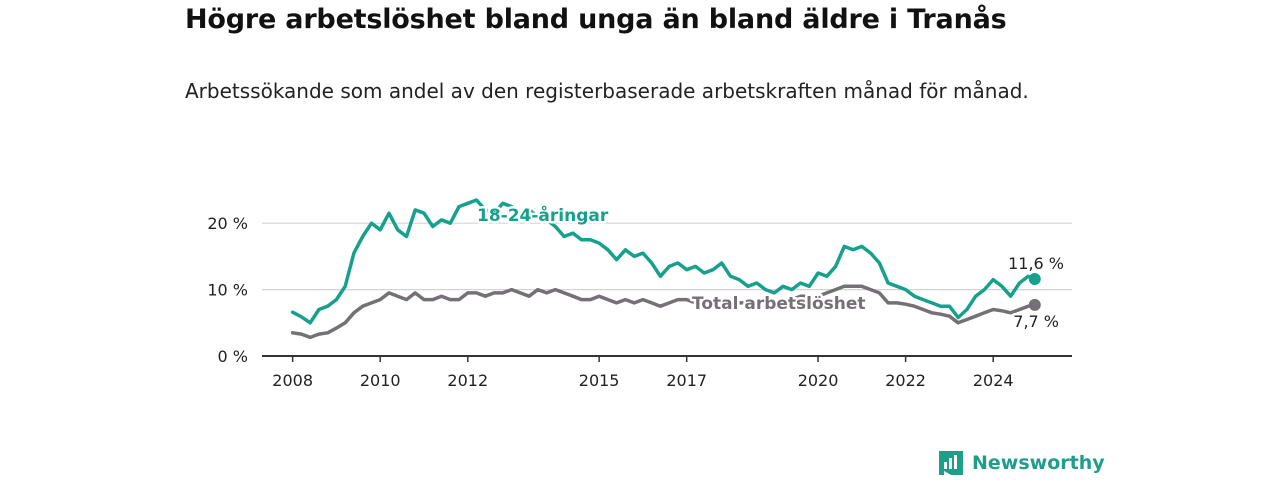  What do you see at coordinates (227, 290) in the screenshot?
I see `y-tick-label: 10 %` at bounding box center [227, 290].